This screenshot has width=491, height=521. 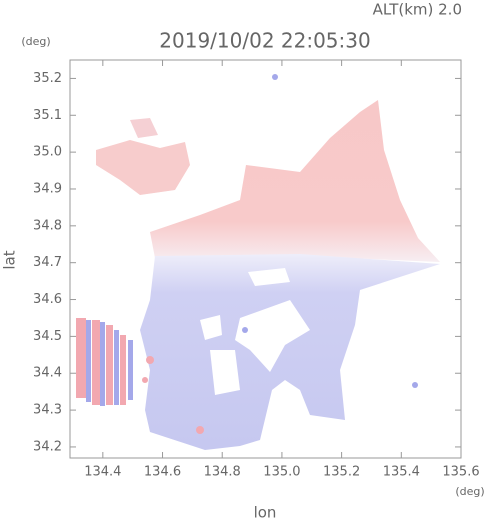 What do you see at coordinates (47, 225) in the screenshot?
I see `y-tick-label: 34.8` at bounding box center [47, 225].